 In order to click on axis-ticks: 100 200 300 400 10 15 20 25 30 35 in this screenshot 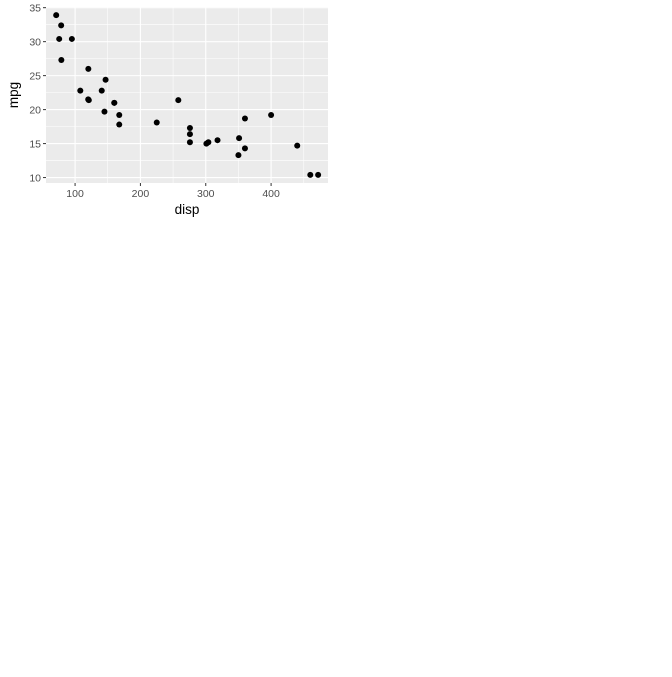, I will do `click(154, 101)`.